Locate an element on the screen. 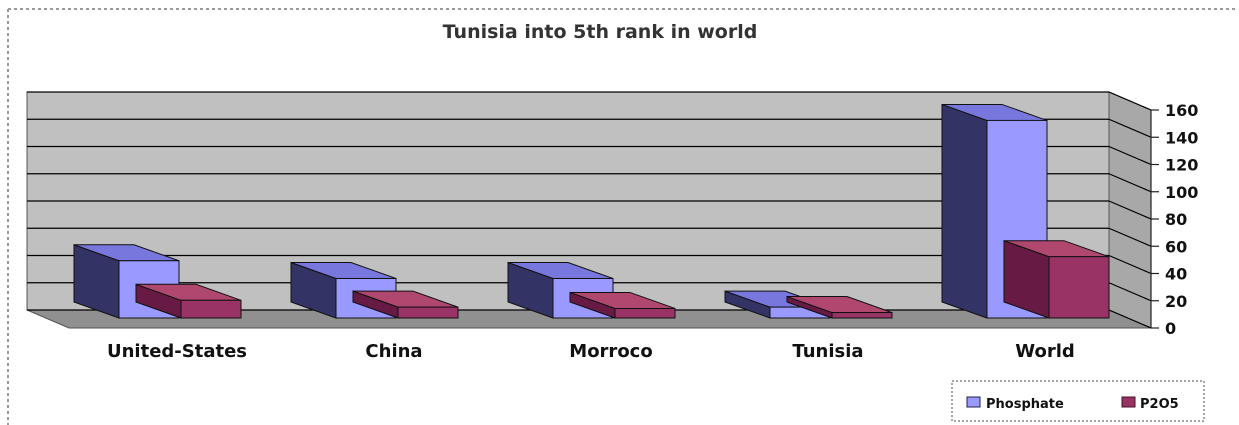  y-tick-label: 140 is located at coordinates (1181, 137).